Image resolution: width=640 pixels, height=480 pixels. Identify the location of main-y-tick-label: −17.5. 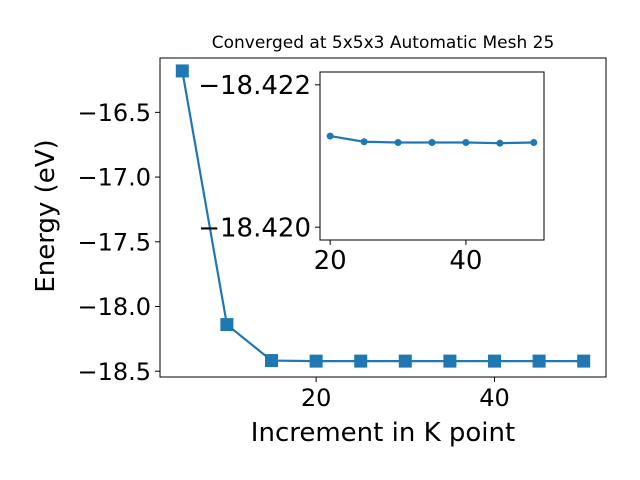
(114, 242).